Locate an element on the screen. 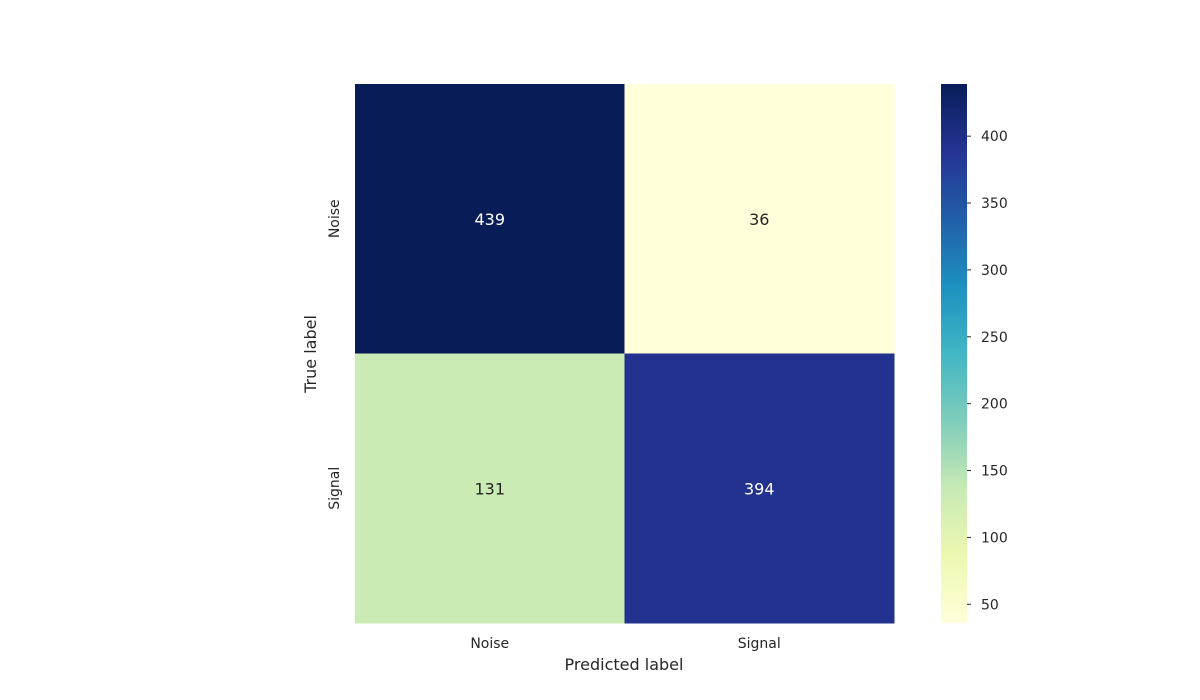 The width and height of the screenshot is (1200, 700). x-tick-label: Signal is located at coordinates (759, 644).